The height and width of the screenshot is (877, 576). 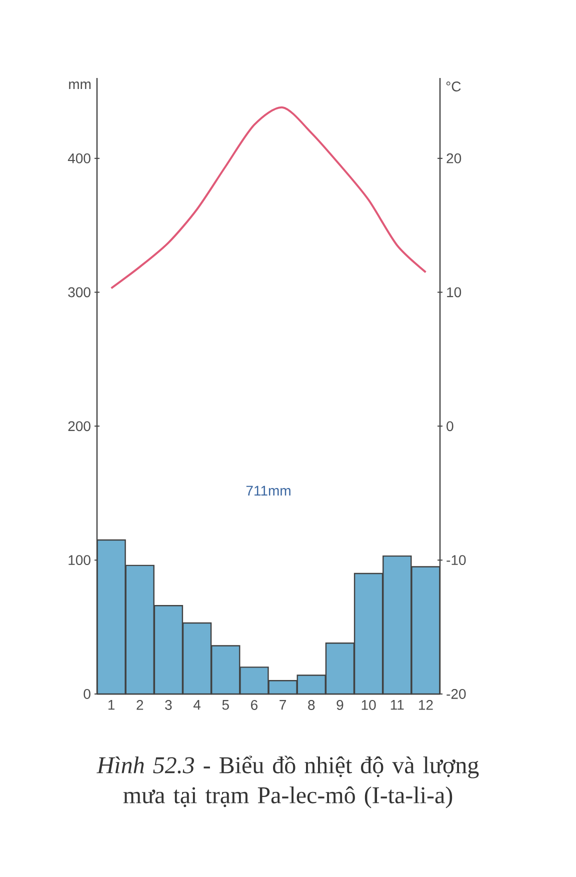 I want to click on x-tick-label: 5, so click(x=225, y=705).